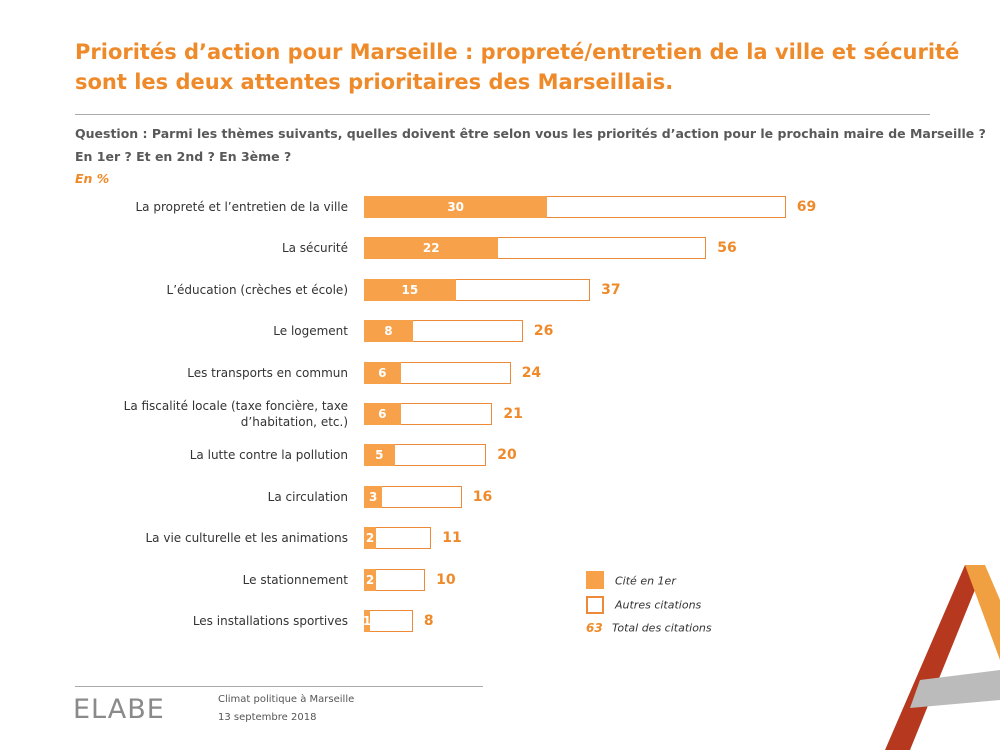 This screenshot has width=1000, height=750. I want to click on value-label: 15, so click(410, 289).